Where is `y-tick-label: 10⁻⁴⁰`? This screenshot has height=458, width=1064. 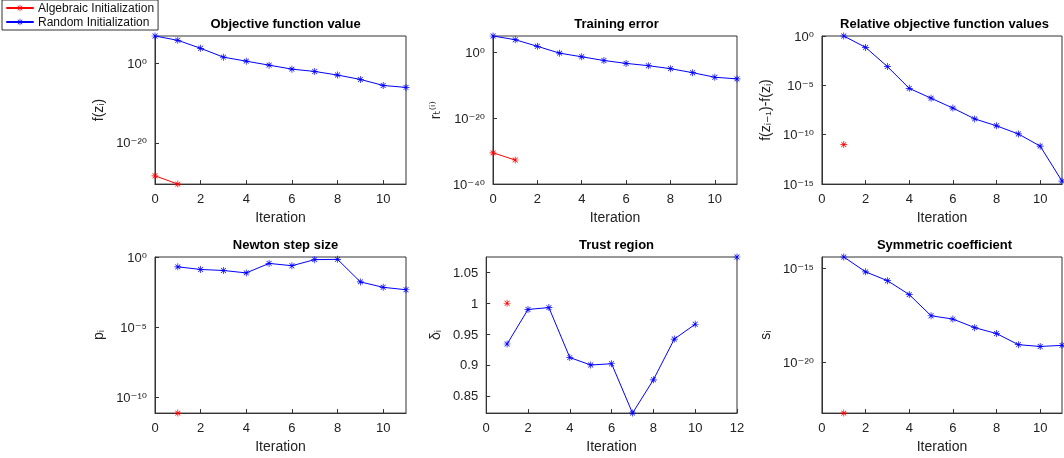
y-tick-label: 10⁻⁴⁰ is located at coordinates (469, 184).